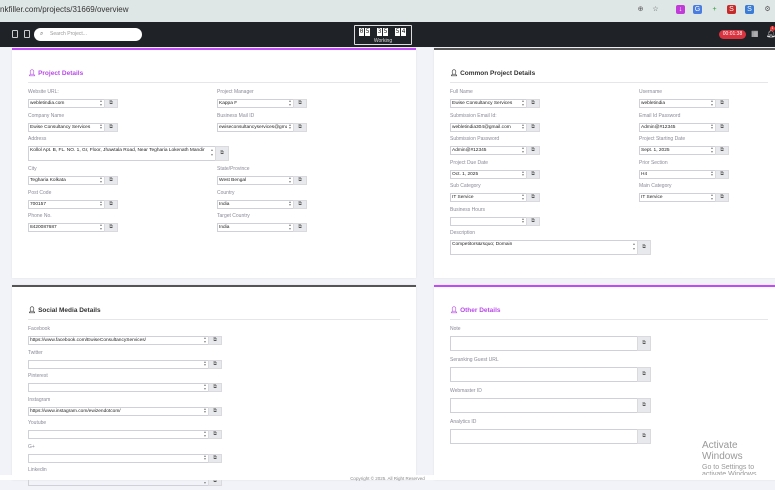  Describe the element at coordinates (731, 9) in the screenshot. I see `extension-icon: S` at that location.